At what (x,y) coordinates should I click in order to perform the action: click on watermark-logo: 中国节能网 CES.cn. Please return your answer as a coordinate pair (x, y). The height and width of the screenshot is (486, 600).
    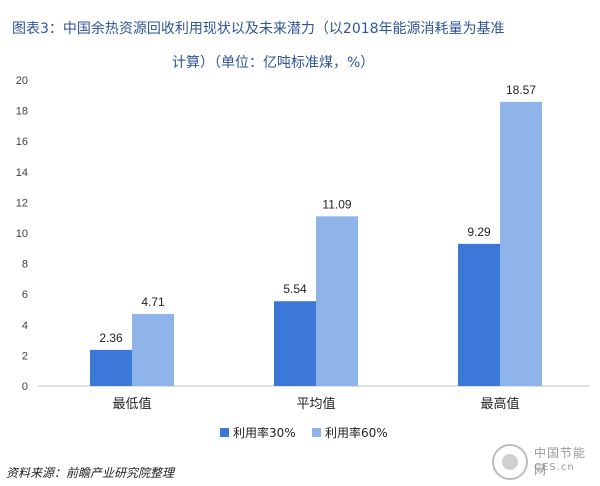
    Looking at the image, I should click on (540, 462).